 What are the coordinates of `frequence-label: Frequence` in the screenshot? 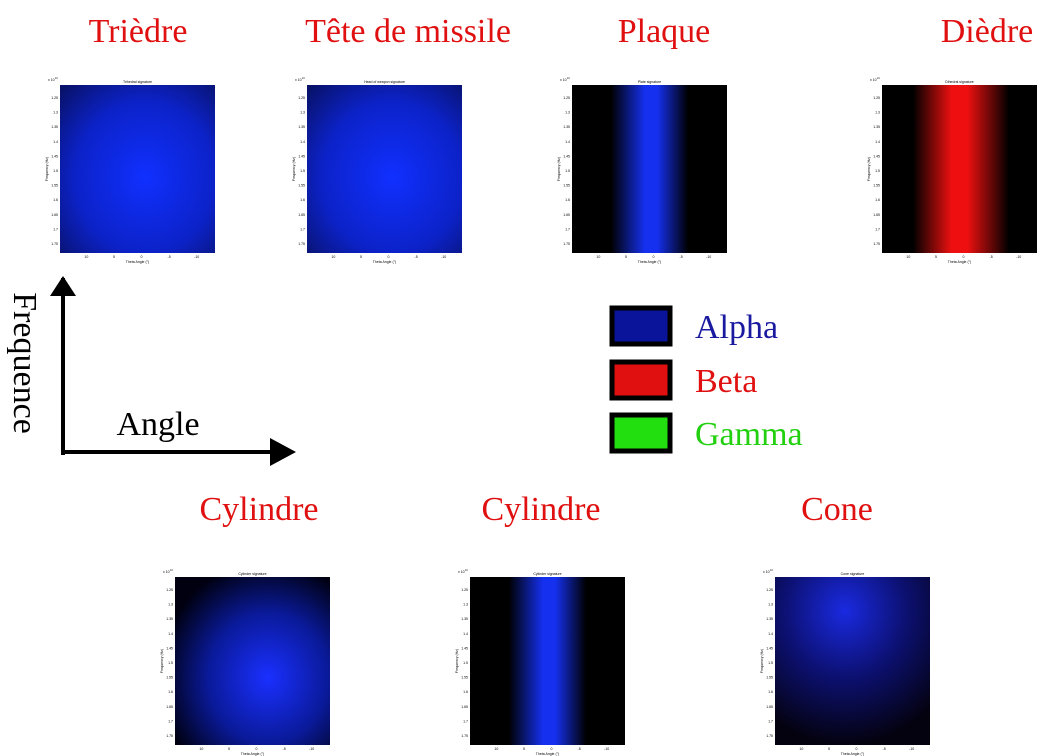 It's located at (24, 363).